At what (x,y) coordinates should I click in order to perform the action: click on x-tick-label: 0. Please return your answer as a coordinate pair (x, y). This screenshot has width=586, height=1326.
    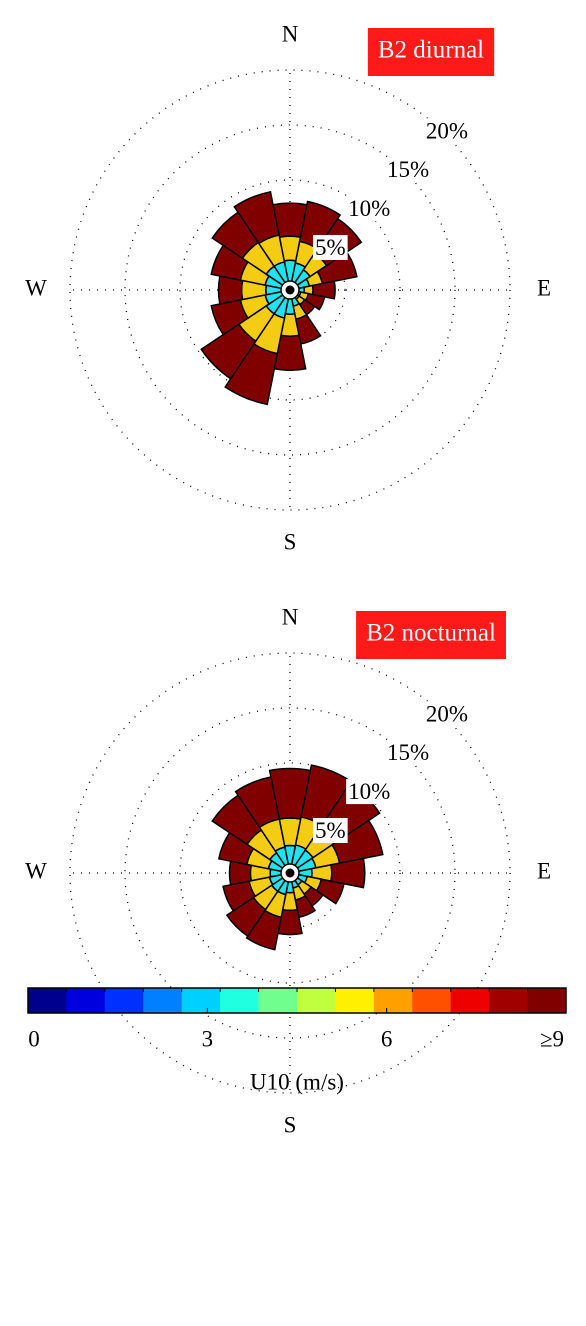
    Looking at the image, I should click on (34, 1038).